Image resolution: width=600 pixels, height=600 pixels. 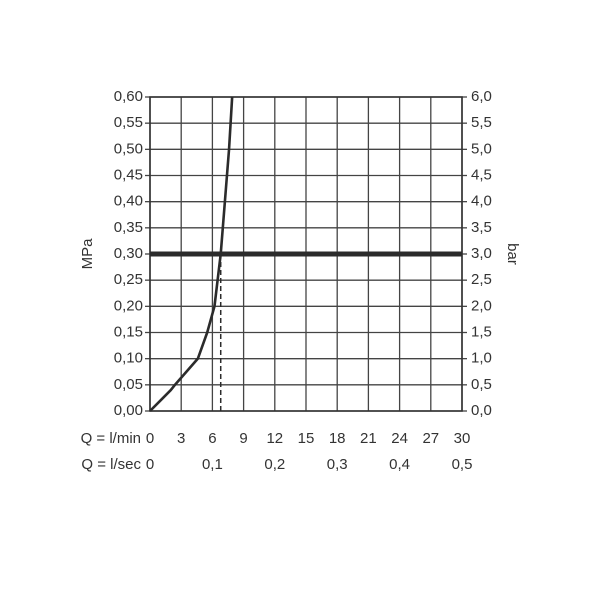 What do you see at coordinates (87, 254) in the screenshot?
I see `y-axis-label: MPa` at bounding box center [87, 254].